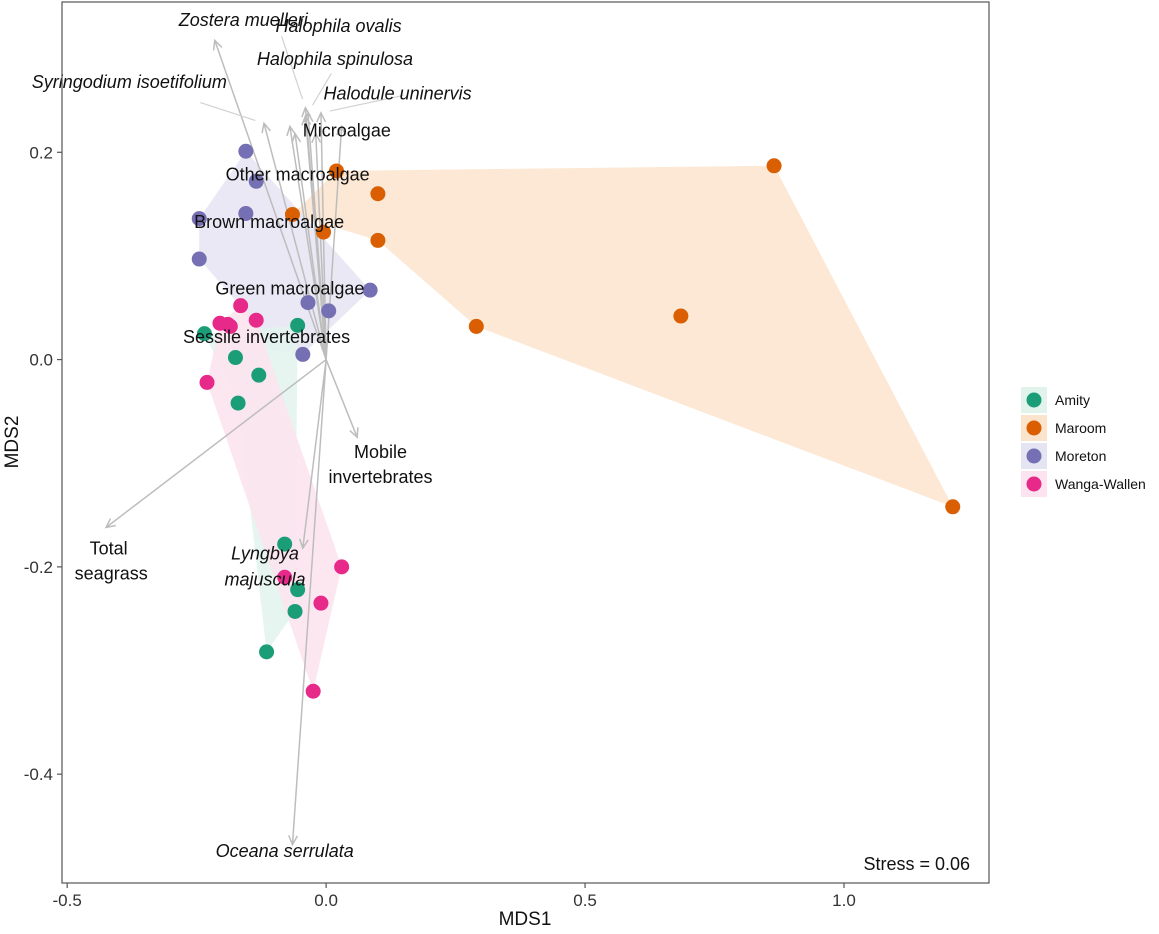 The width and height of the screenshot is (1159, 934). Describe the element at coordinates (916, 864) in the screenshot. I see `stress-annotation: Stress = 0.06` at that location.